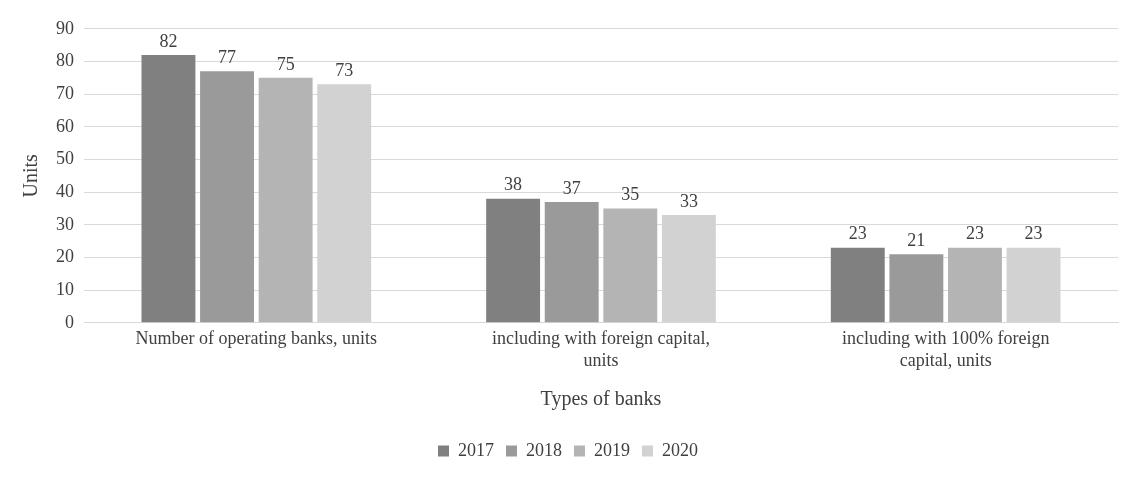  Describe the element at coordinates (30, 175) in the screenshot. I see `y-axis-title: Units` at that location.